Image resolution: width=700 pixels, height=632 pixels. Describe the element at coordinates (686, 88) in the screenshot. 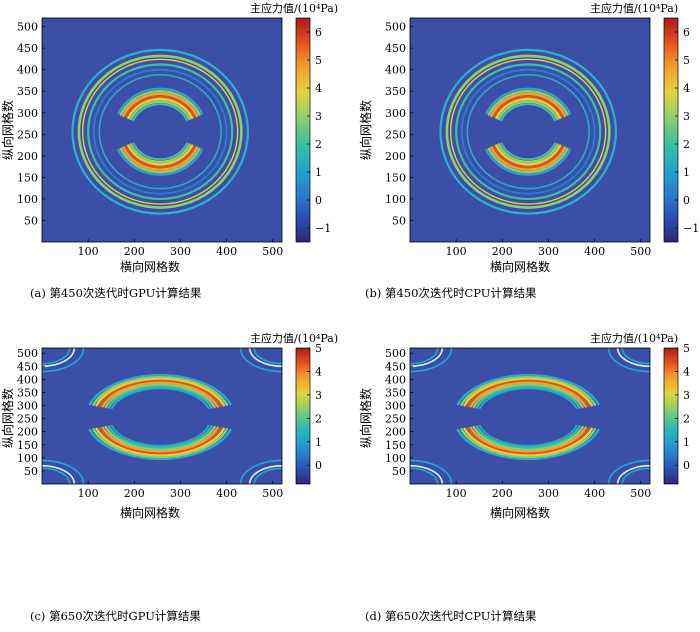

I see `colorbar-tick-label: 4` at that location.